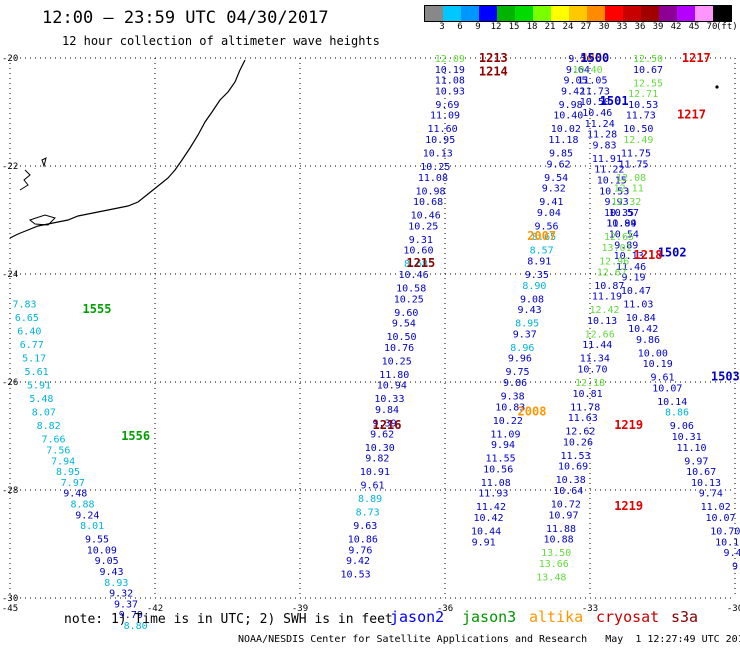 The image size is (740, 650). I want to click on swh-value: 12.71, so click(643, 94).